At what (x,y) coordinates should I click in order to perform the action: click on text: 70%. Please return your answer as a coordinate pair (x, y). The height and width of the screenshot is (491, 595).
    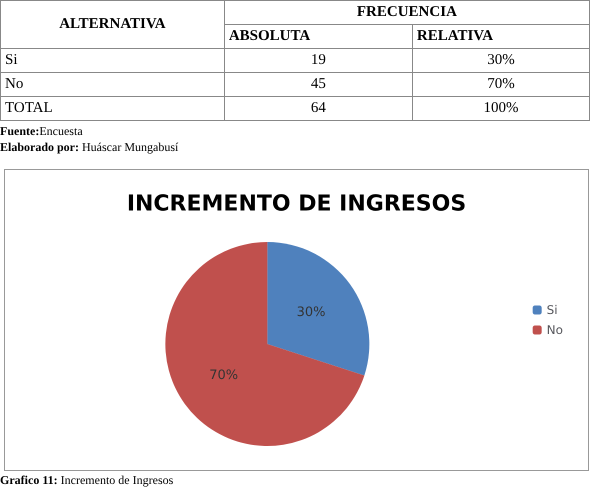
    Looking at the image, I should click on (501, 84).